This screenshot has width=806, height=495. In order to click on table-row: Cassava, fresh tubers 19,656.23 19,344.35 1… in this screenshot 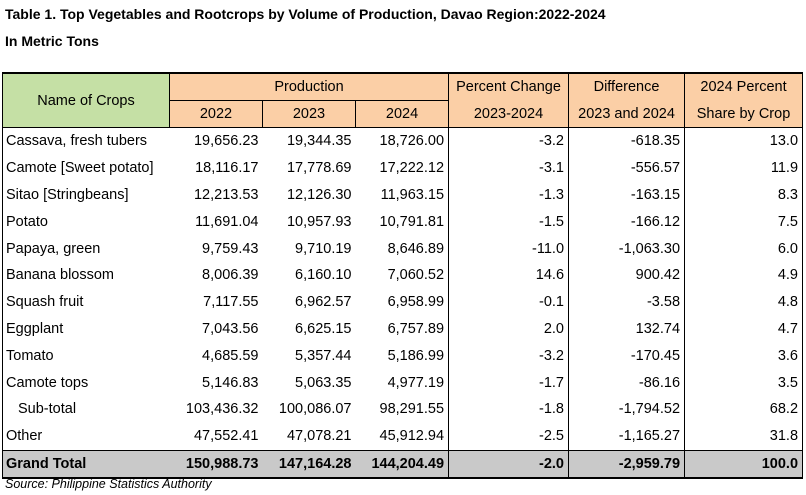, I will do `click(403, 141)`.